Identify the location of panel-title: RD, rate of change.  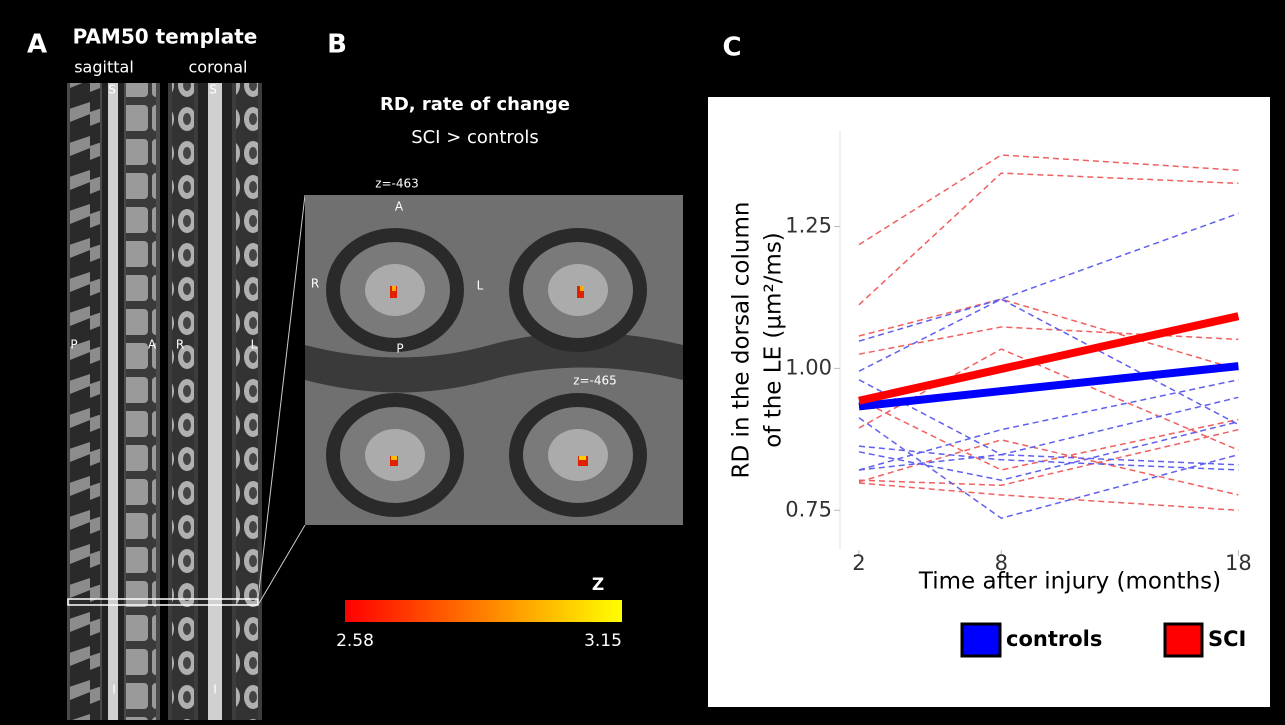
(475, 104).